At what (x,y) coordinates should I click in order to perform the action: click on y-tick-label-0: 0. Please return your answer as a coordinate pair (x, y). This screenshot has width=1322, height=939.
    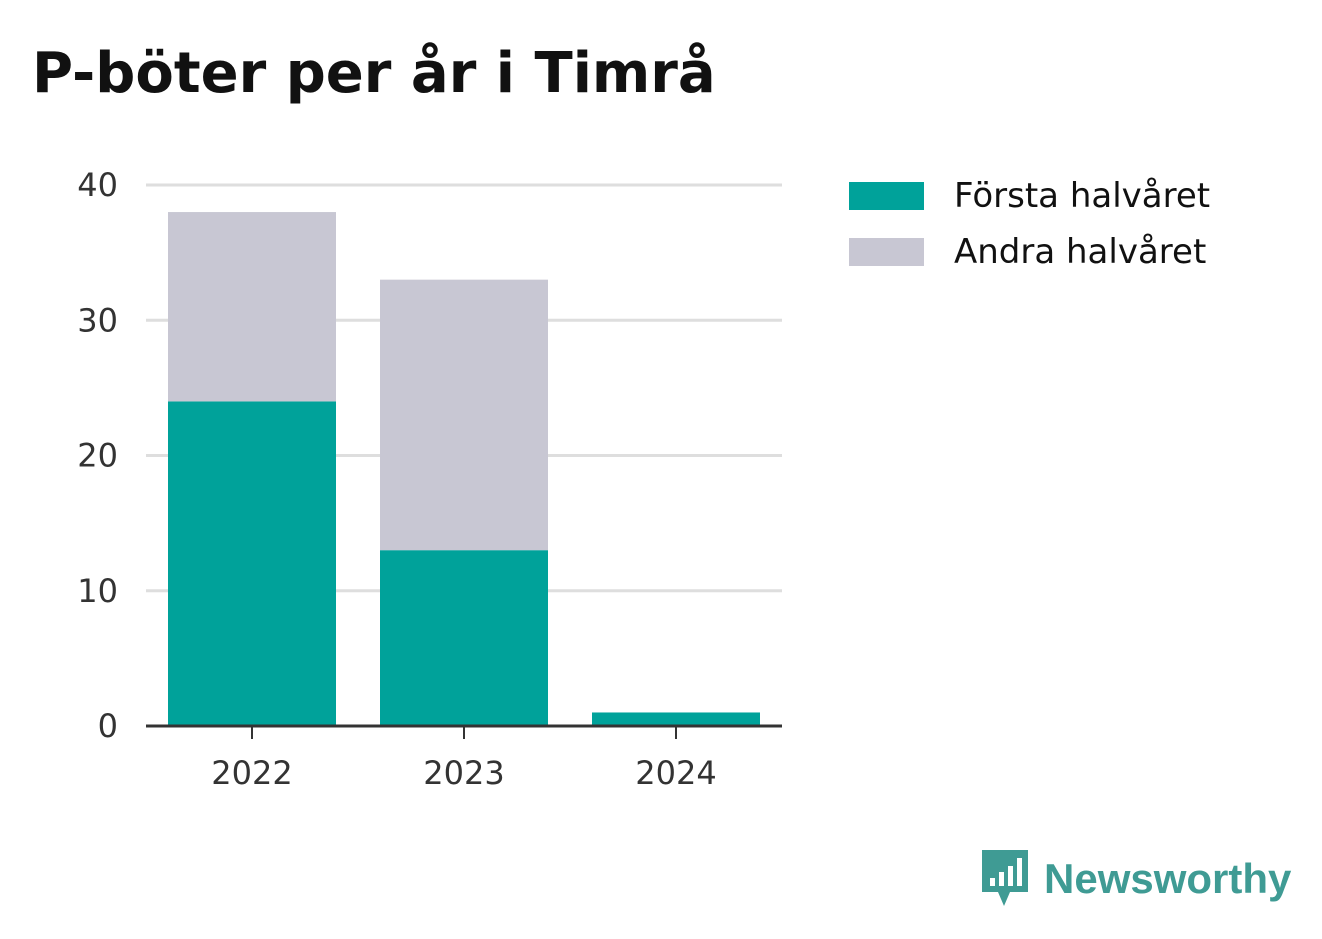
    Looking at the image, I should click on (108, 726).